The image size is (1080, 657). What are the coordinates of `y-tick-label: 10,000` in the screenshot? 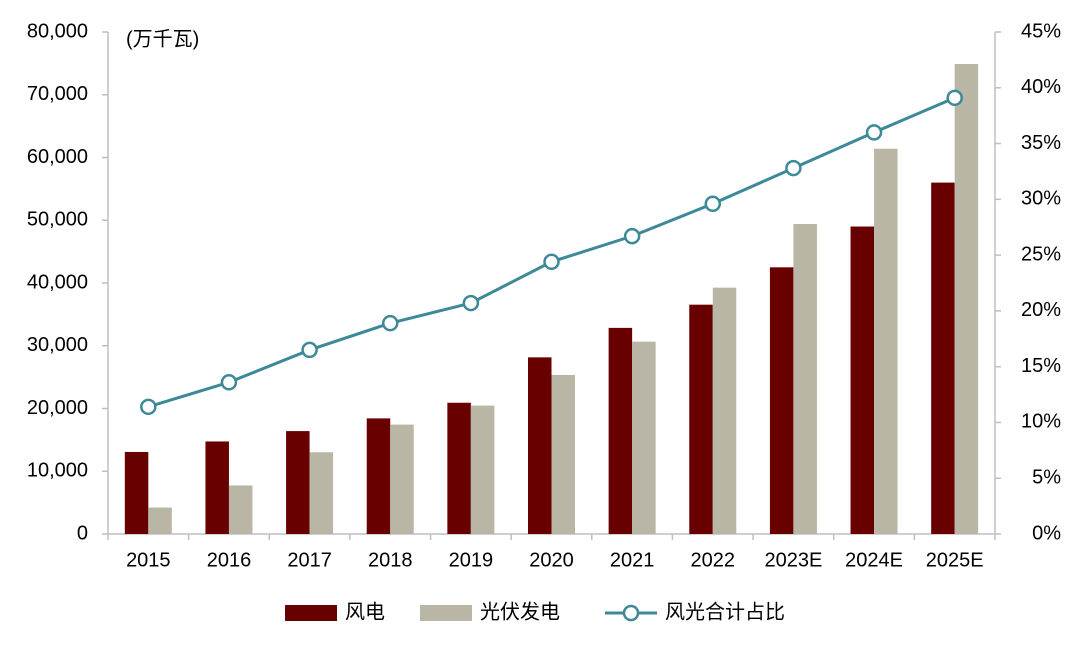 It's located at (57, 471).